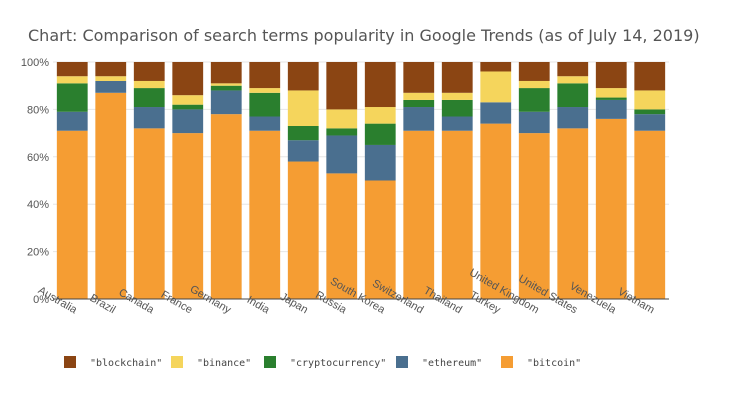 This screenshot has width=750, height=400. I want to click on legend-label: "cryptocurrency", so click(338, 363).